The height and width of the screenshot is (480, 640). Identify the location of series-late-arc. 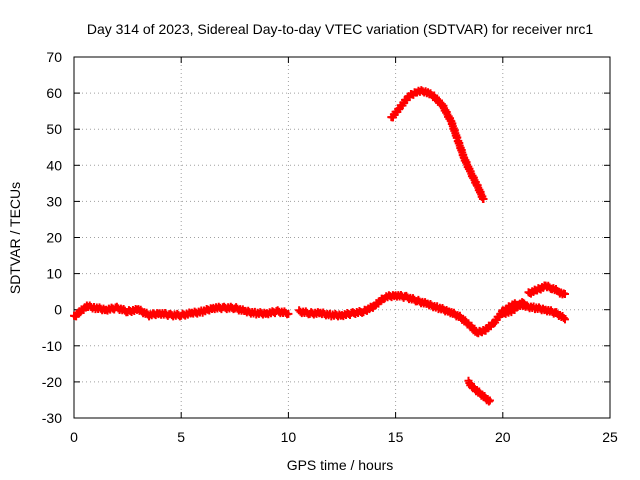
(546, 290).